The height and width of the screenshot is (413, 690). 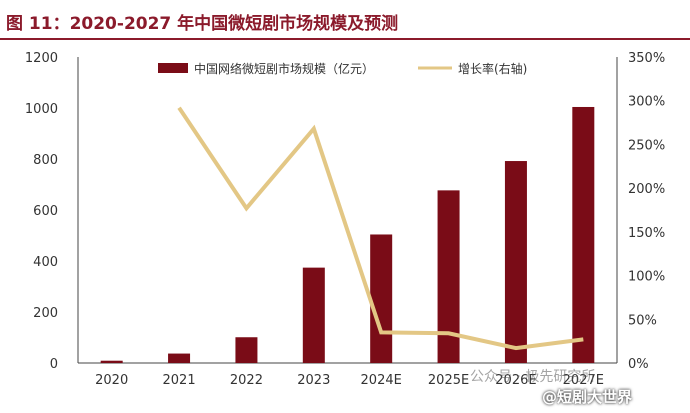 What do you see at coordinates (646, 58) in the screenshot?
I see `y-right-tick-label: 350%` at bounding box center [646, 58].